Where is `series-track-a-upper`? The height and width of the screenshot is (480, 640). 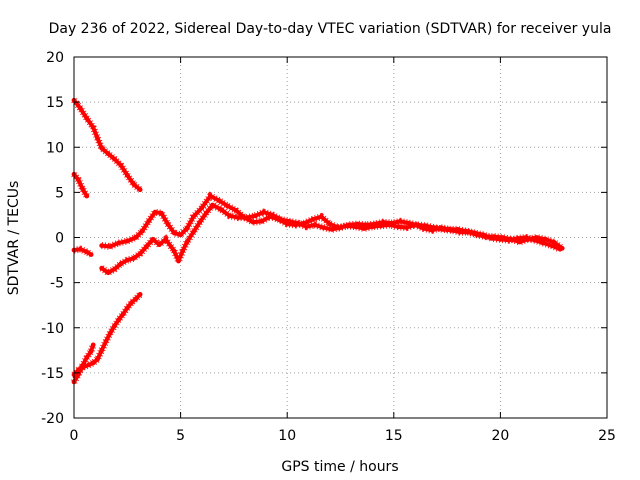
series-track-a-upper is located at coordinates (107, 145).